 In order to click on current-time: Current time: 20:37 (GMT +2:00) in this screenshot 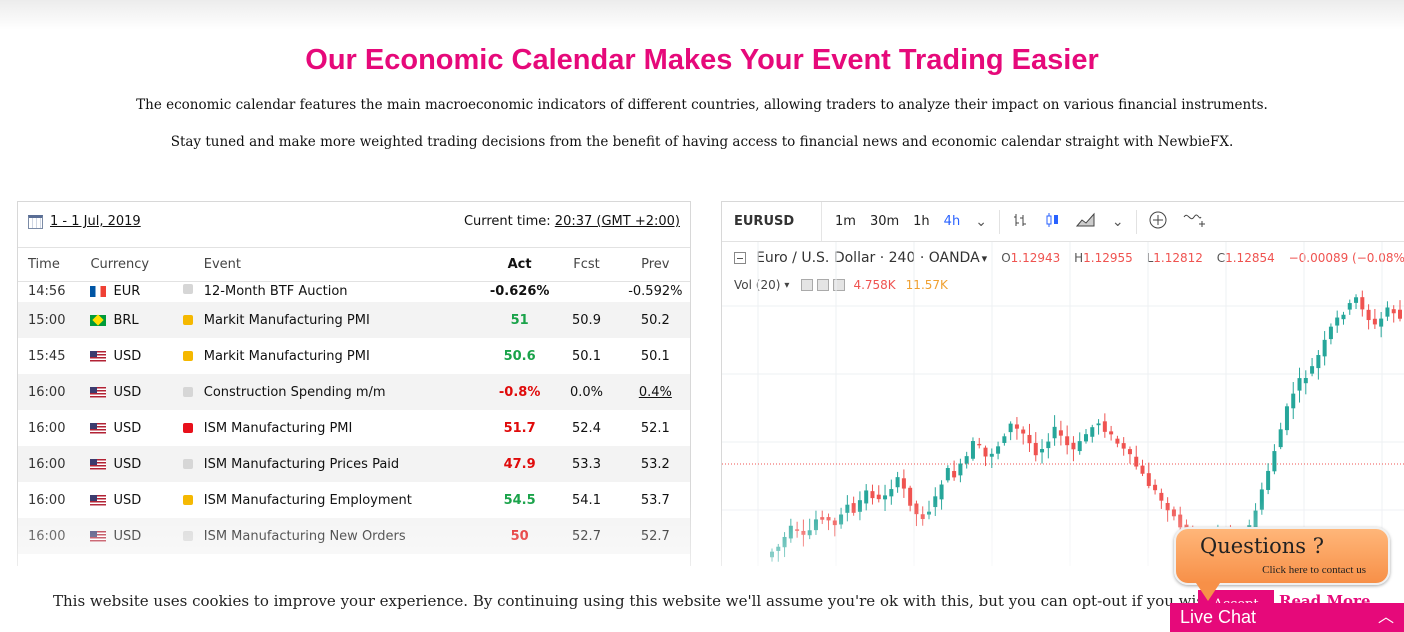, I will do `click(572, 221)`.